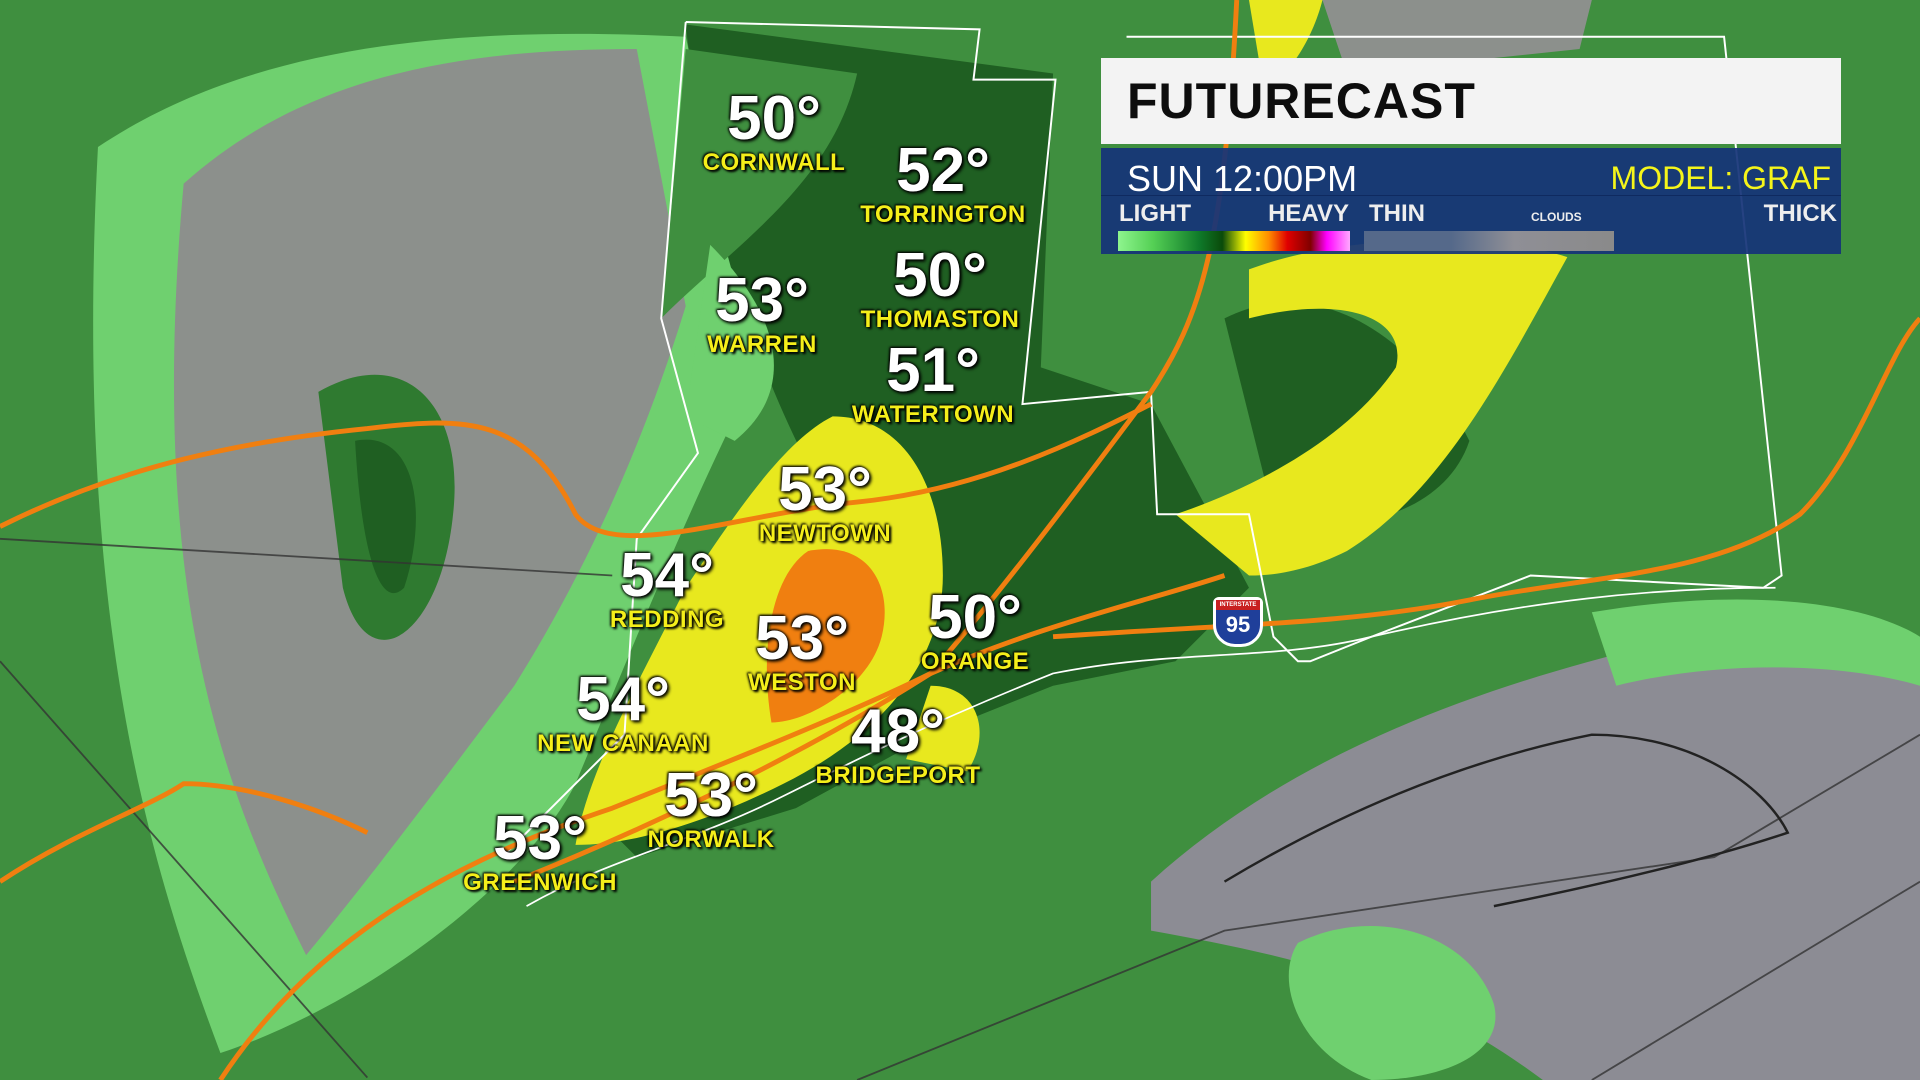 The width and height of the screenshot is (1920, 1080). Describe the element at coordinates (943, 214) in the screenshot. I see `city-name: TORRINGTON` at that location.